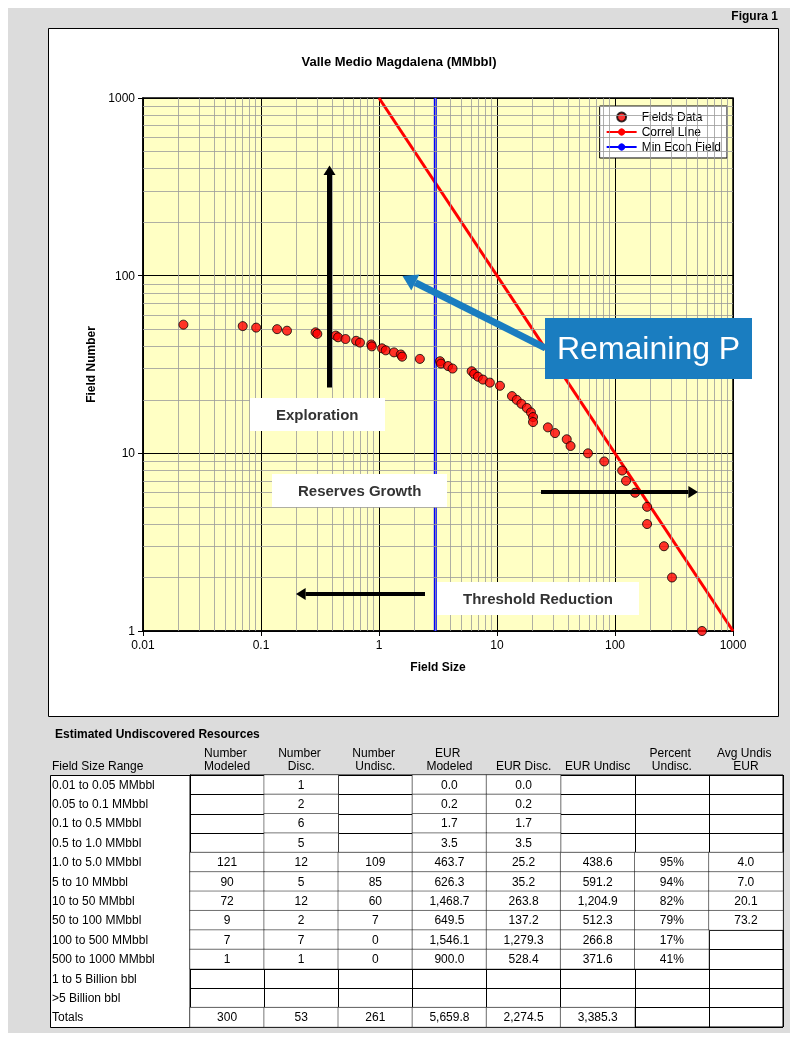 The image size is (798, 1037). What do you see at coordinates (90, 881) in the screenshot?
I see `y-tick-label: 5 to 10 MMbbl` at bounding box center [90, 881].